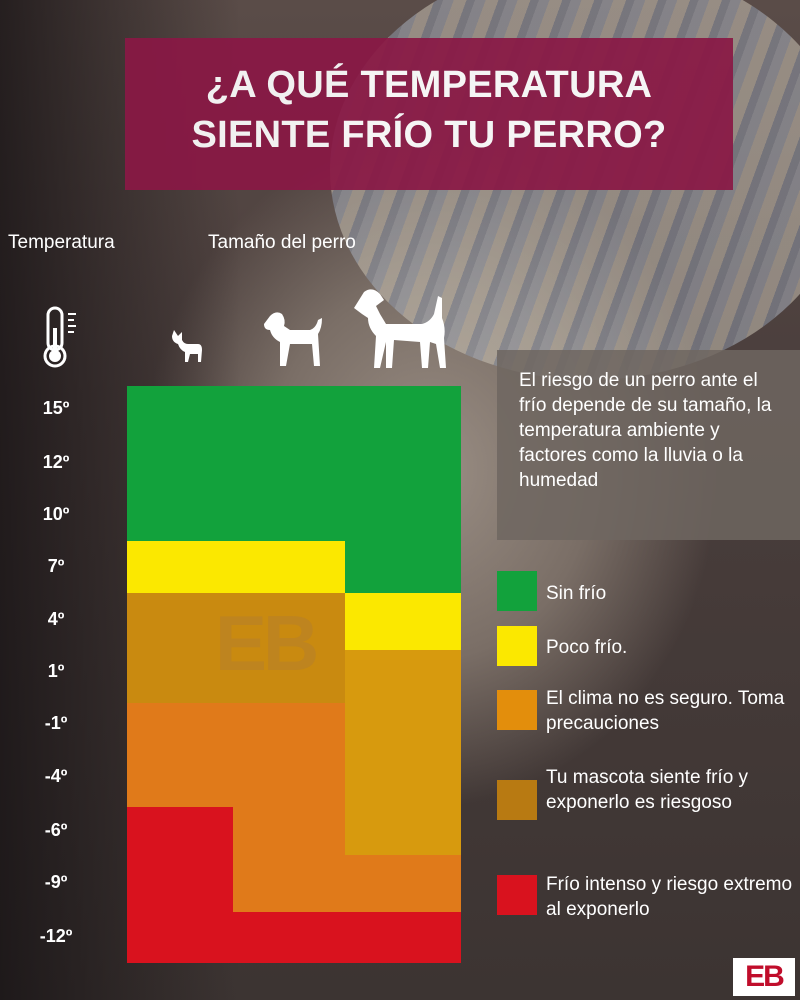  I want to click on zone-no-seguro-small-medium, so click(236, 755).